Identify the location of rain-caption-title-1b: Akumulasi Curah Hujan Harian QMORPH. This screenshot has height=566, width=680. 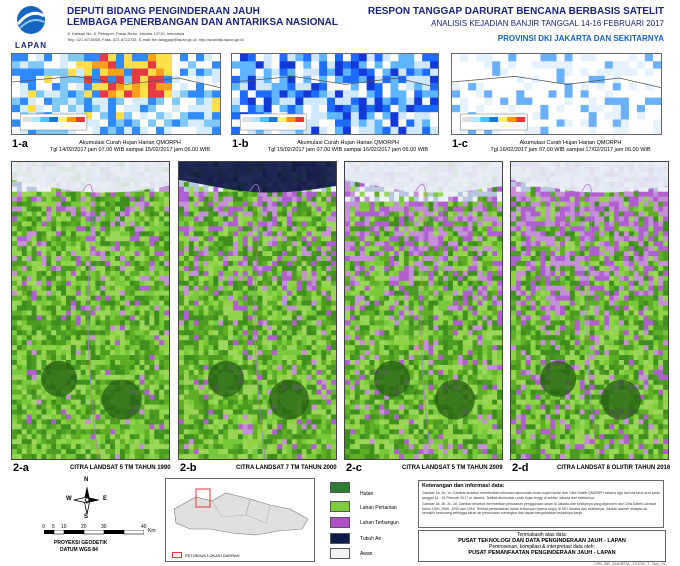
(348, 143).